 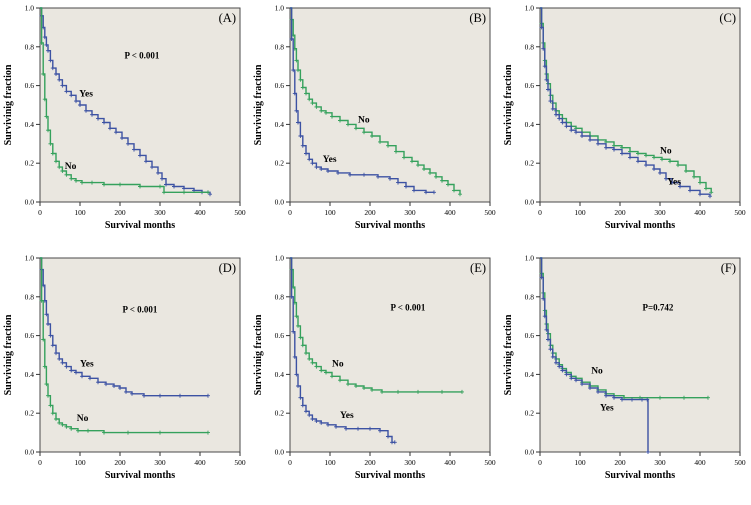 I want to click on panel-label: (E), so click(x=478, y=268).